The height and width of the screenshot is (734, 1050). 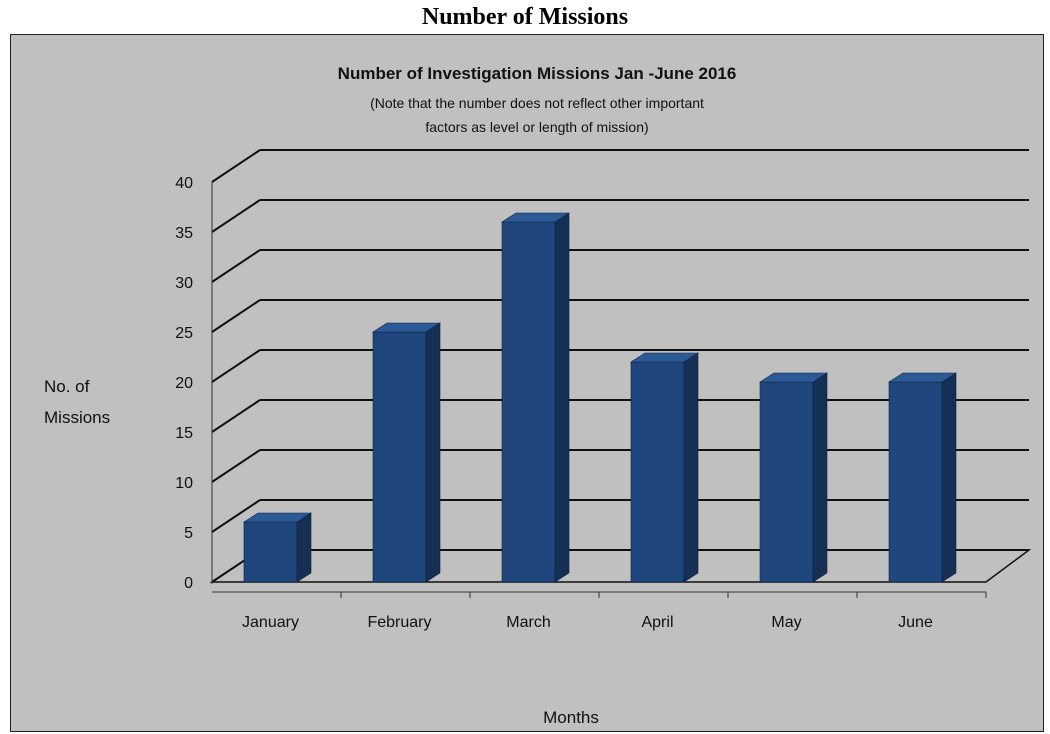 What do you see at coordinates (528, 622) in the screenshot?
I see `x-tick-label: March` at bounding box center [528, 622].